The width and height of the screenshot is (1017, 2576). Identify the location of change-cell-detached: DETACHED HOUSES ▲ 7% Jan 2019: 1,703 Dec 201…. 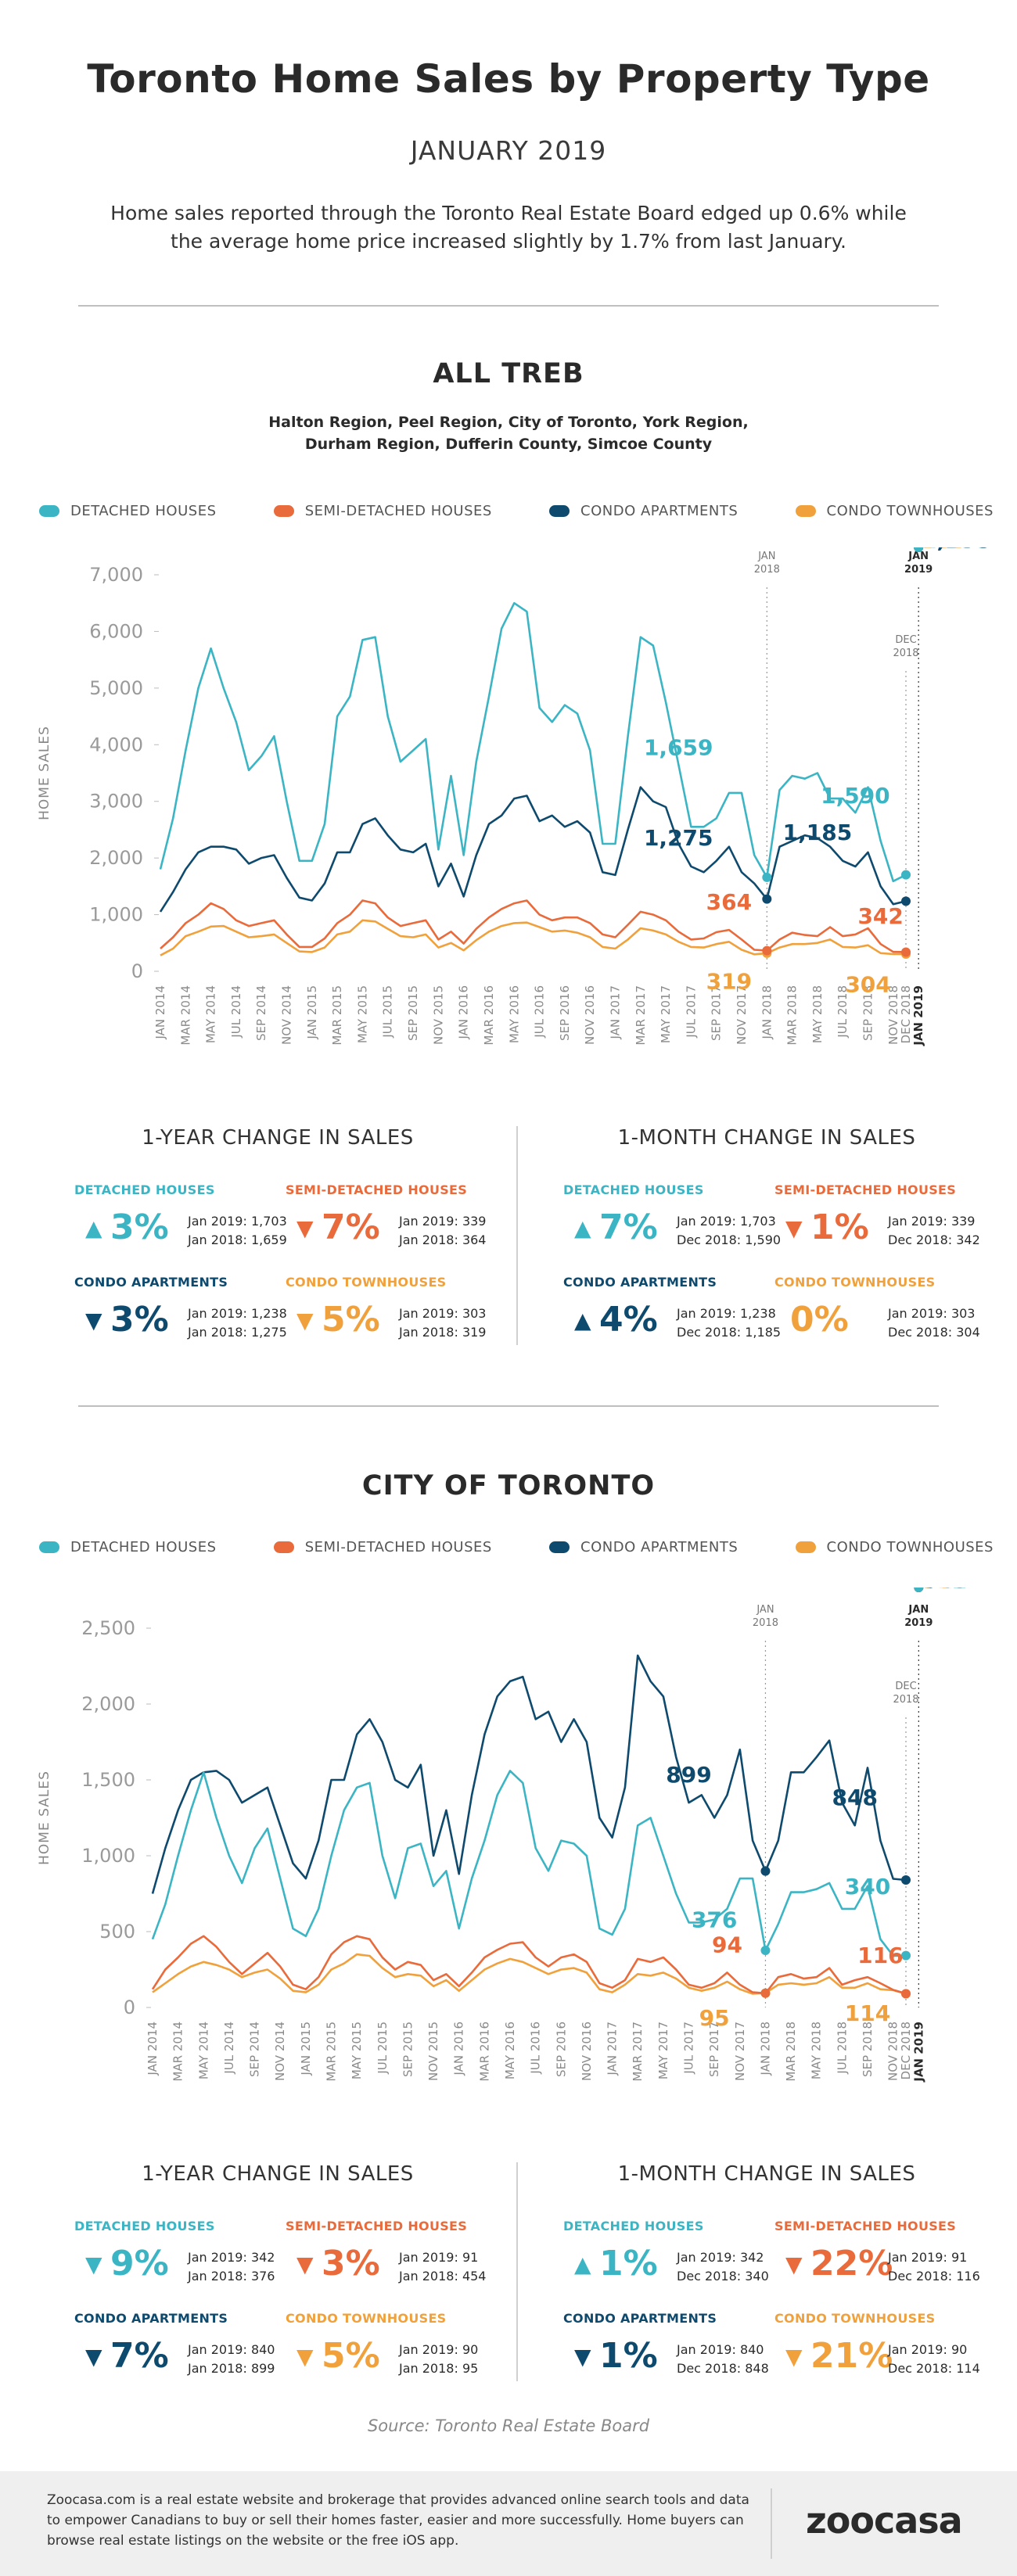
(672, 1225).